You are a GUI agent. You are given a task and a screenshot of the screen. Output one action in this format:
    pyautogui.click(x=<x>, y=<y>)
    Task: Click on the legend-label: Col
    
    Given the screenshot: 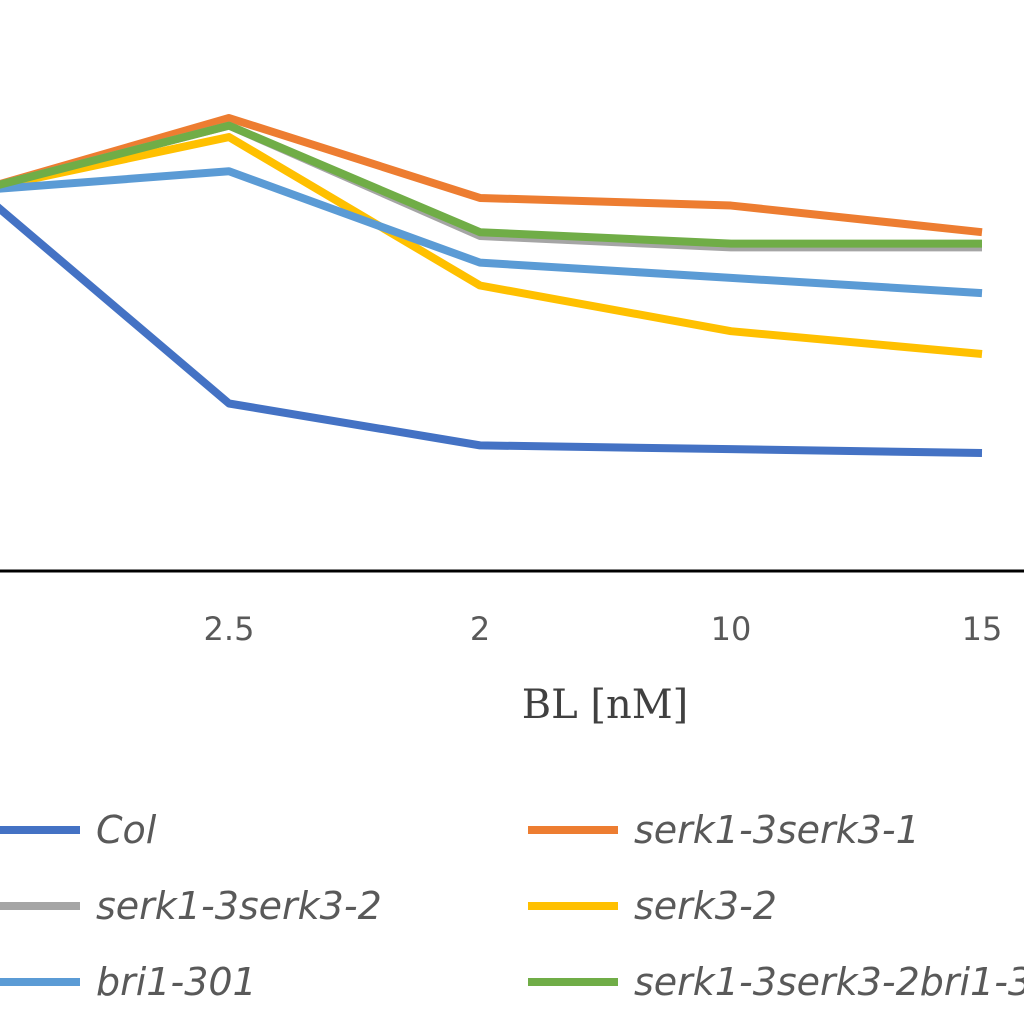 What is the action you would take?
    pyautogui.click(x=126, y=830)
    